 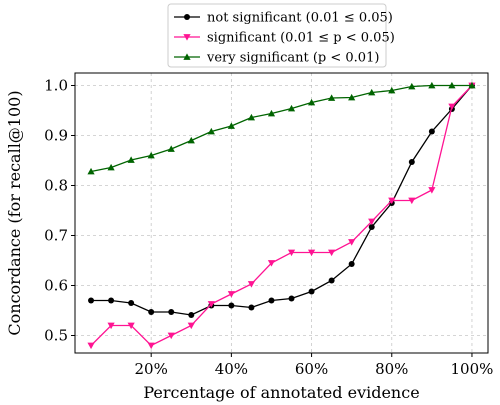 What do you see at coordinates (300, 18) in the screenshot?
I see `legend-label: not significant (0.01 ≤ 0.05)` at bounding box center [300, 18].